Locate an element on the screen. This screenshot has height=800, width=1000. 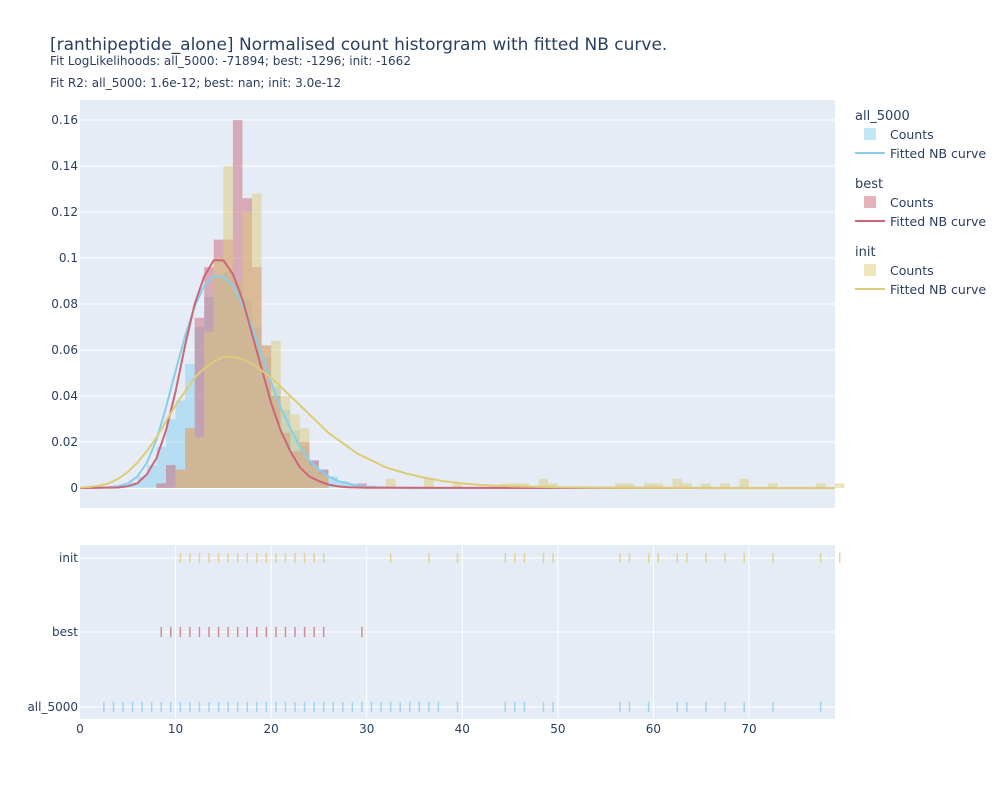
x-axis-ticks: 0 10 20 30 40 50 60 70 is located at coordinates (416, 729).